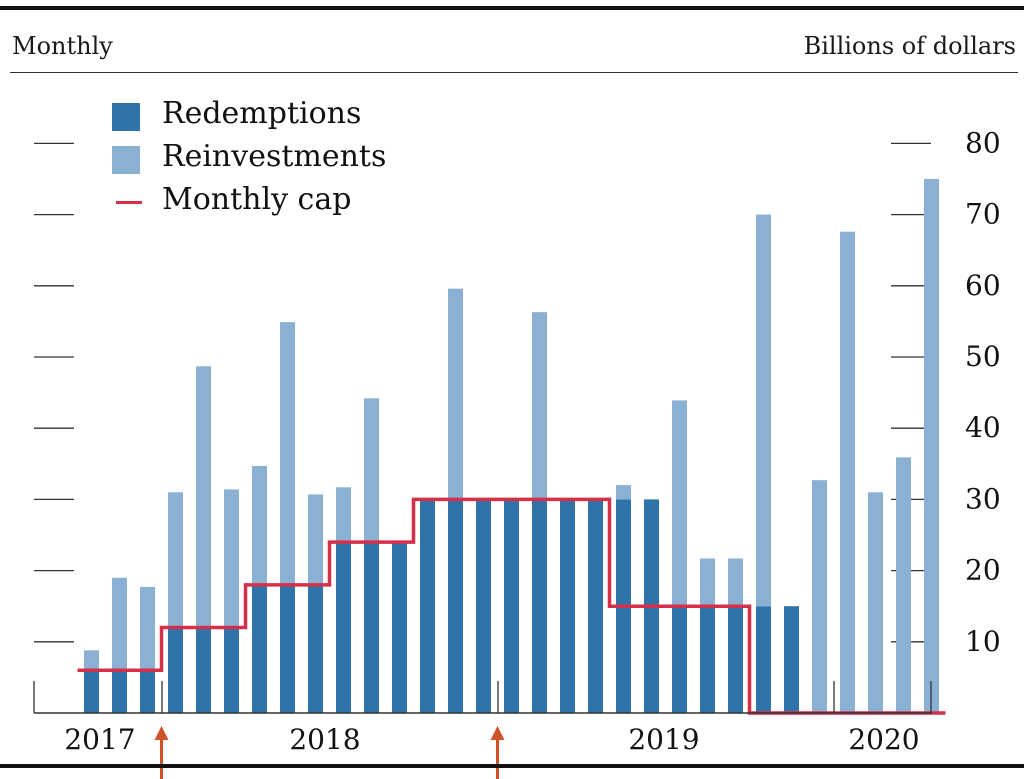  What do you see at coordinates (62, 46) in the screenshot?
I see `frequency-label: Monthly` at bounding box center [62, 46].